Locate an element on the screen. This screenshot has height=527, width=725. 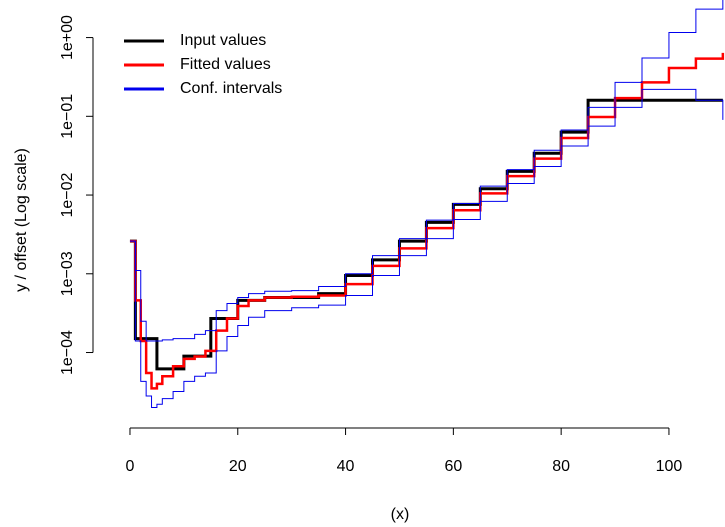
x-tick-label: 60 is located at coordinates (453, 466).